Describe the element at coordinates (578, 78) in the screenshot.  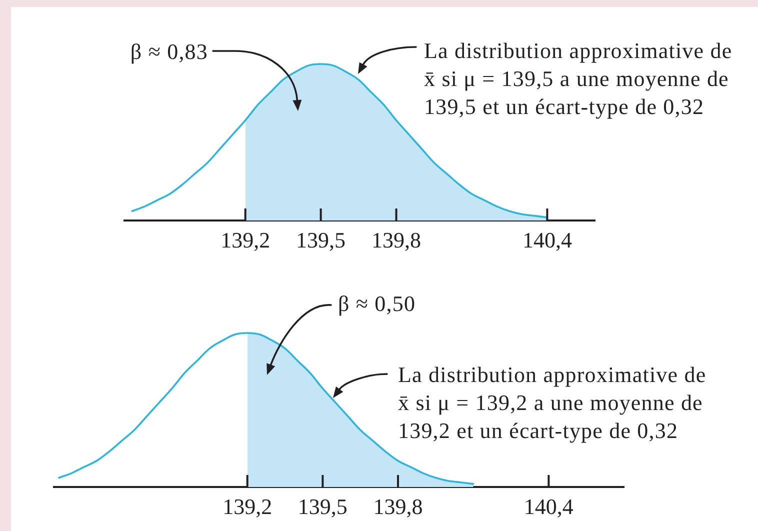
I see `annotation: La distribution approximative de x̄ si μ = 139,5 a une moyenne de 139,5 et un écart-type de 0,32` at that location.